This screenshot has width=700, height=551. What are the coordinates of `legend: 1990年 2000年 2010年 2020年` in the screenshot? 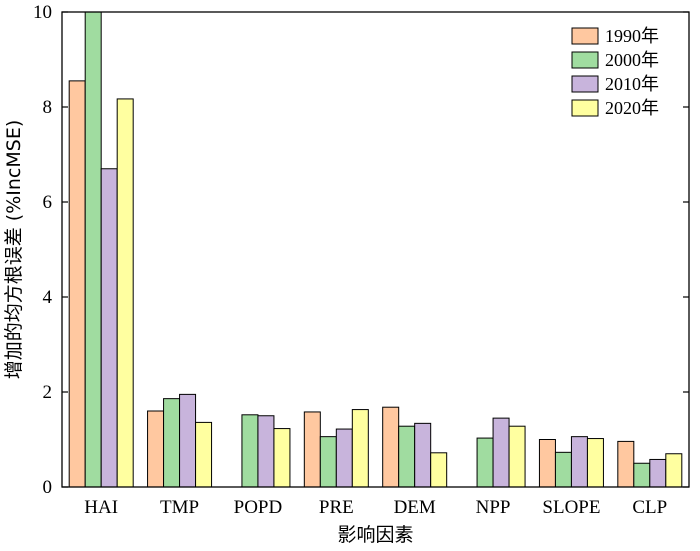 It's located at (615, 72).